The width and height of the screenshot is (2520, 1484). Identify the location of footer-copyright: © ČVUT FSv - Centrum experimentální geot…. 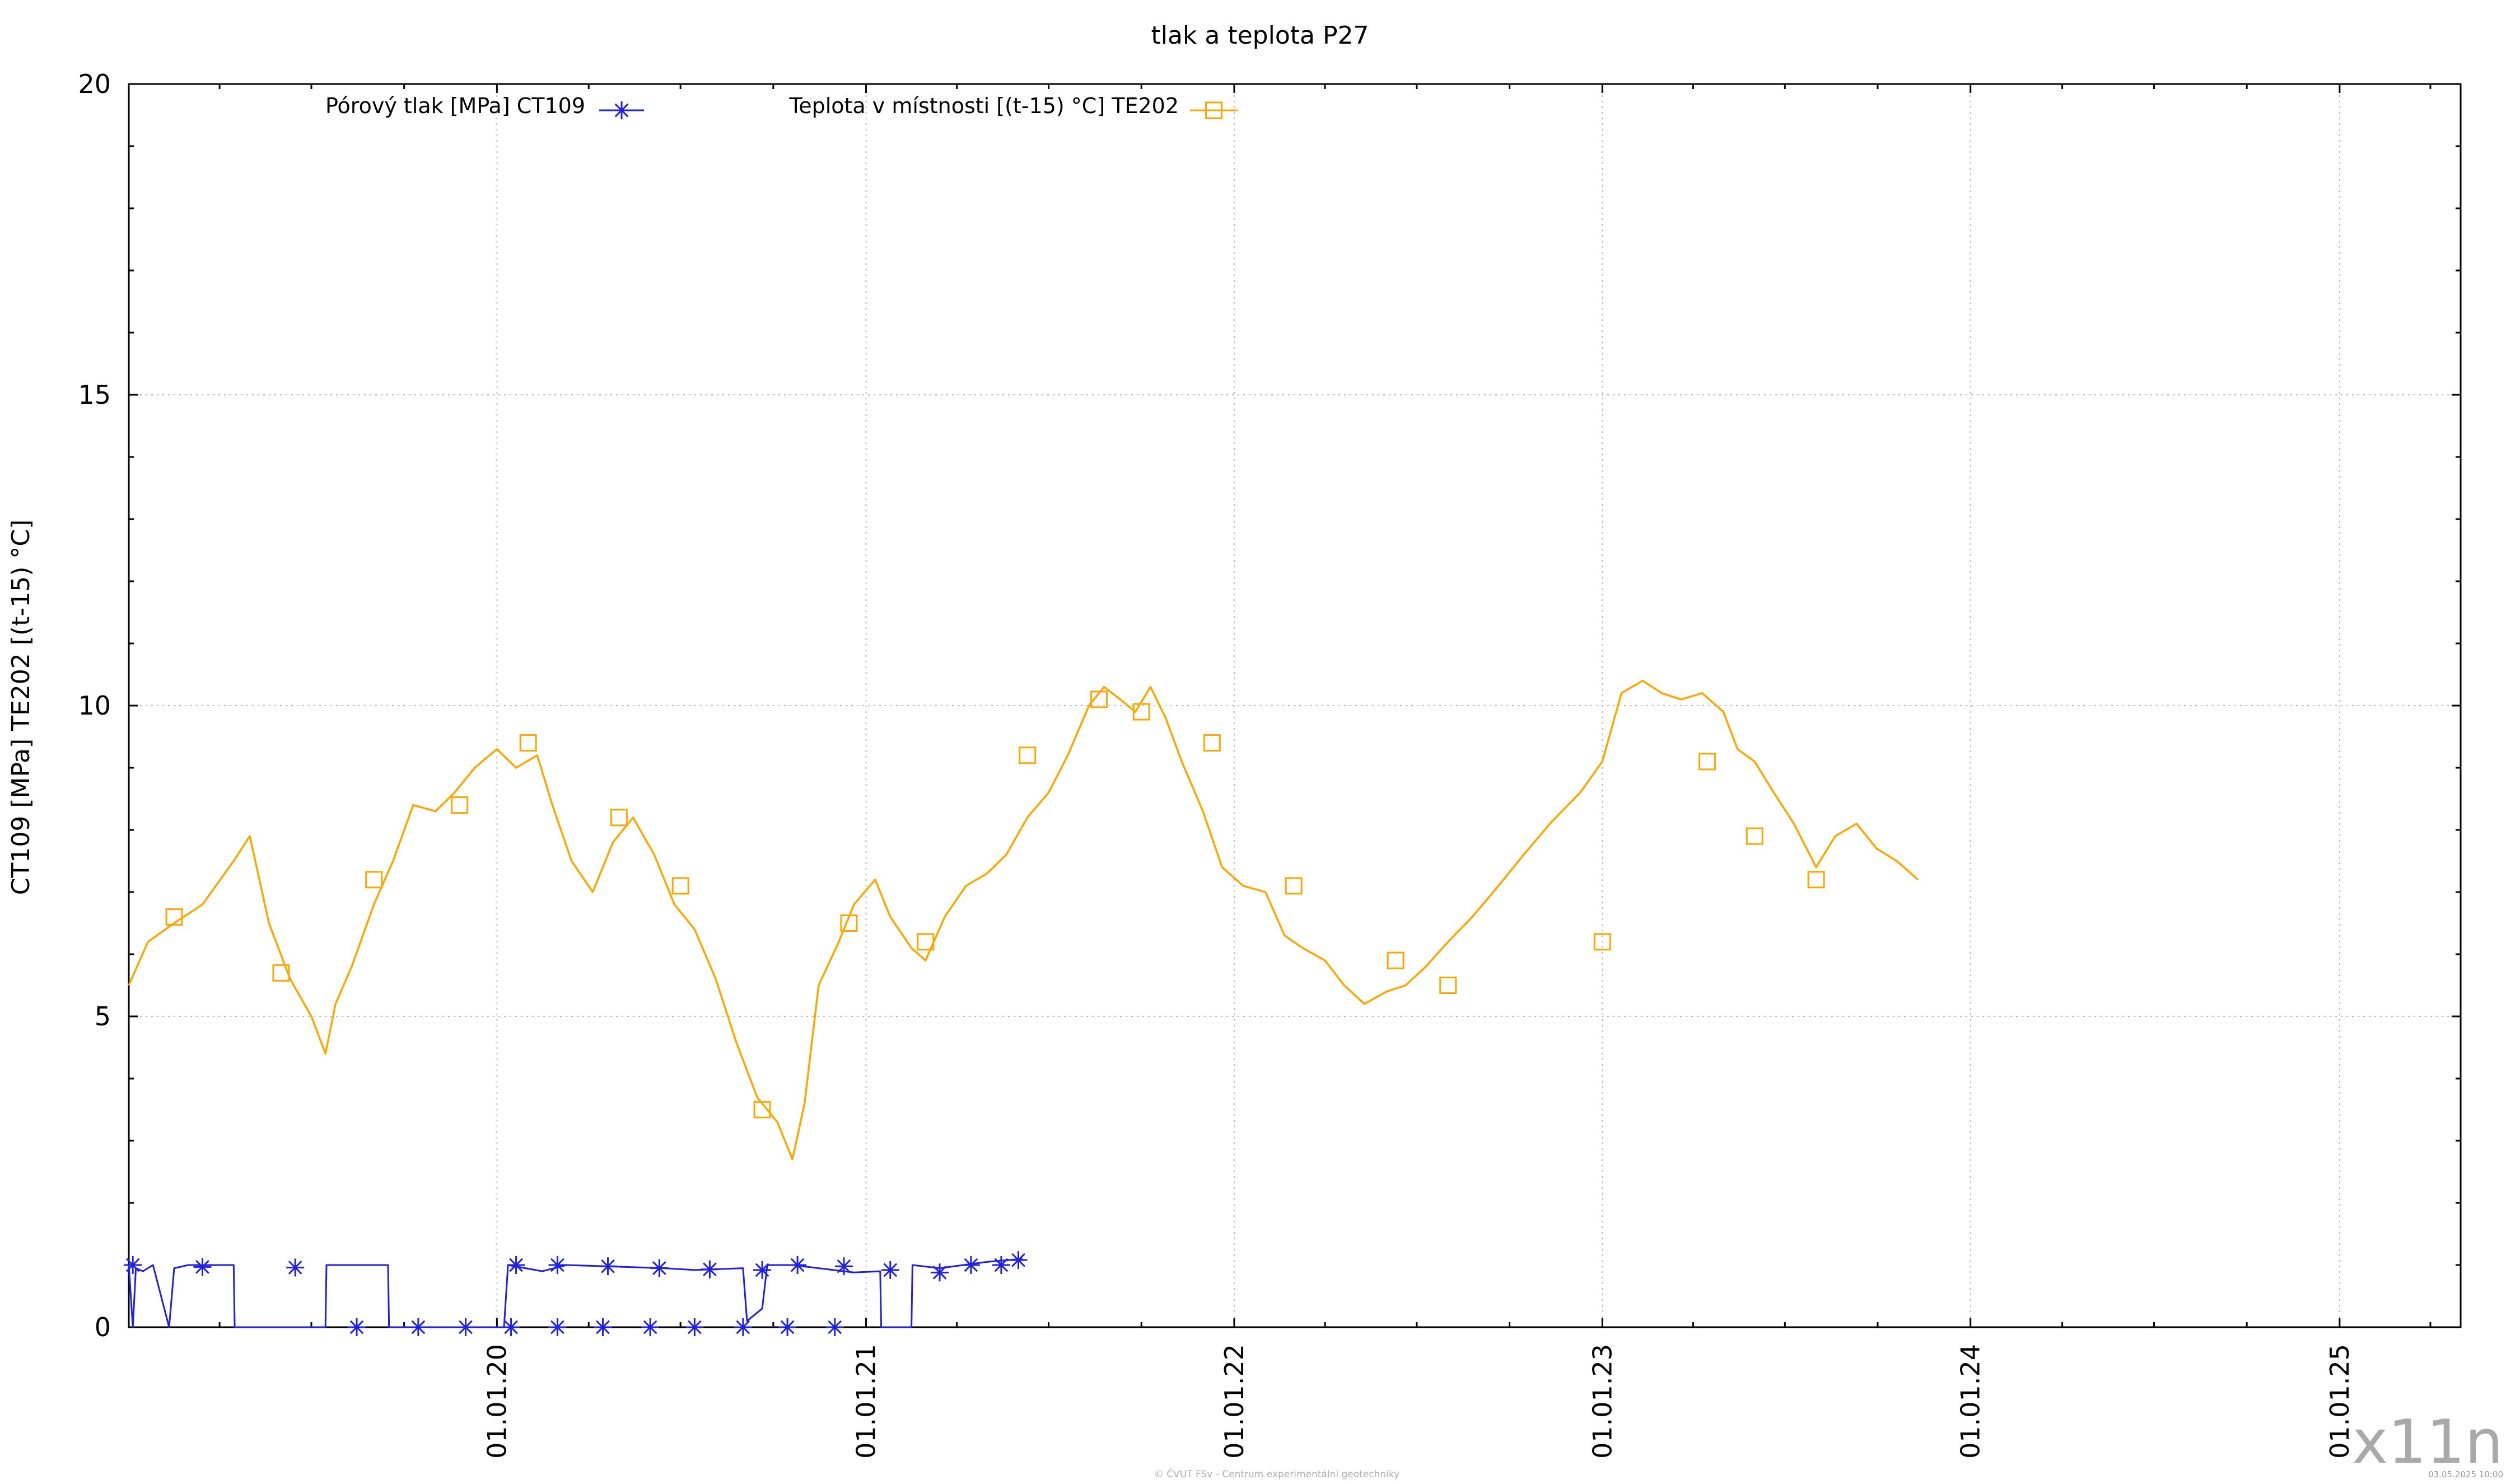
(1277, 1474).